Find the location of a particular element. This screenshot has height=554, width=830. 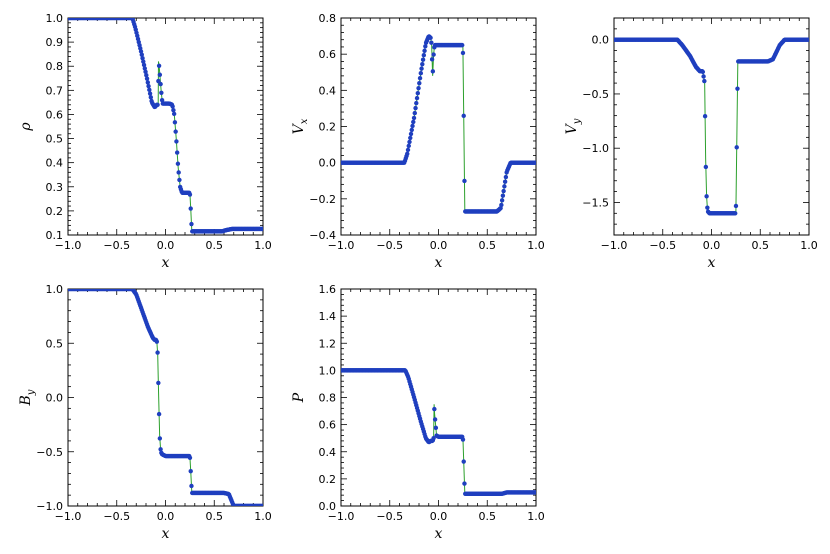

x-axis-label: x is located at coordinates (166, 534).